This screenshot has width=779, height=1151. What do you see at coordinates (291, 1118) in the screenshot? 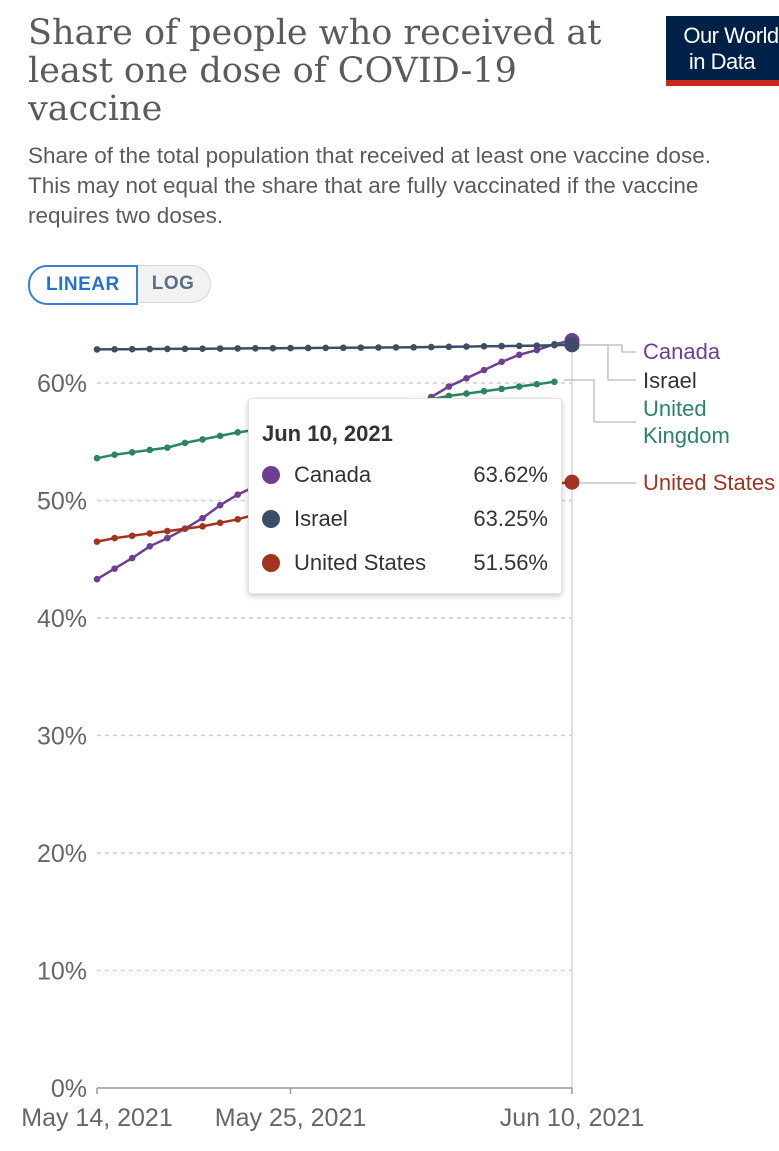
I see `x-tick-label: May 25, 2021` at bounding box center [291, 1118].